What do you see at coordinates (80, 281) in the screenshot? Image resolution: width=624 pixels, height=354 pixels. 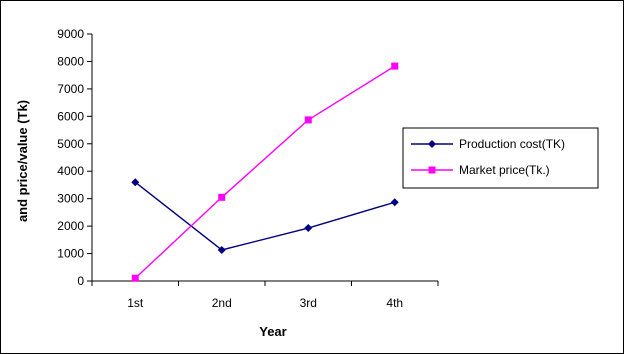 I see `y-tick-label: 0` at bounding box center [80, 281].